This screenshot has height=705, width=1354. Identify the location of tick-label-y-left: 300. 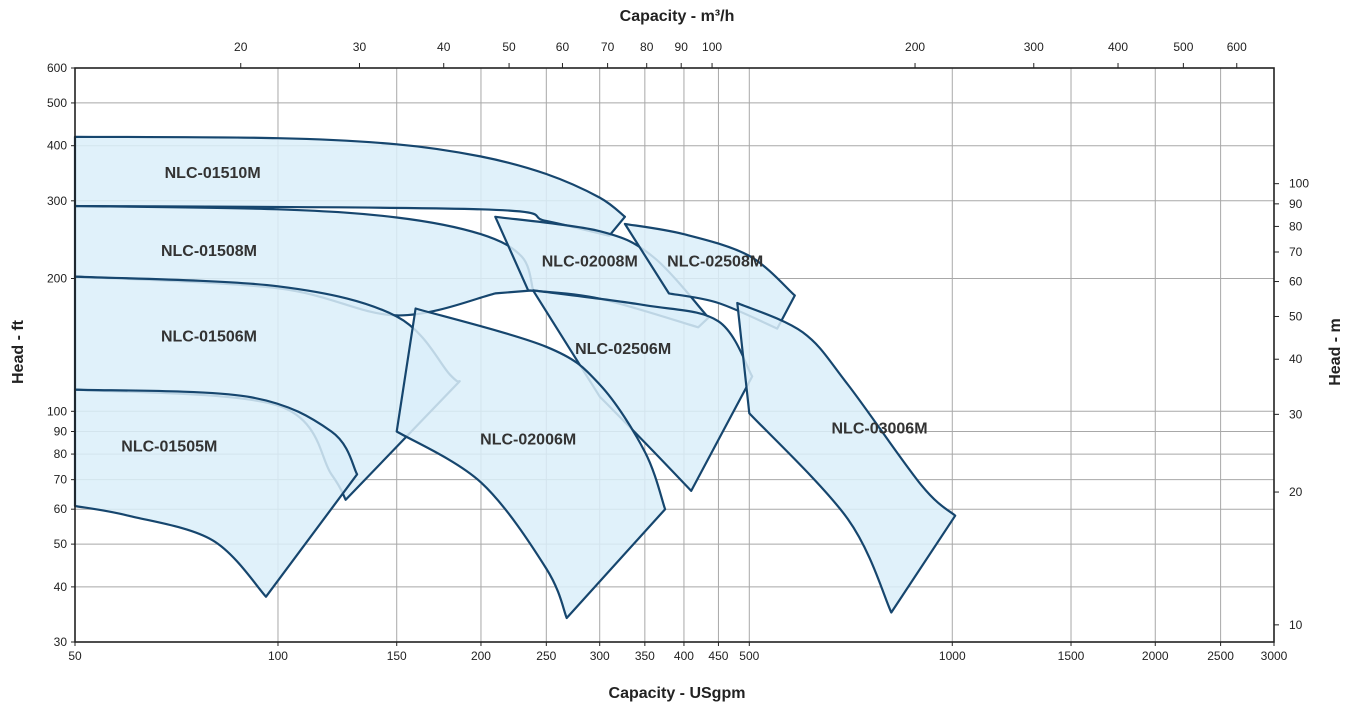
(57, 201).